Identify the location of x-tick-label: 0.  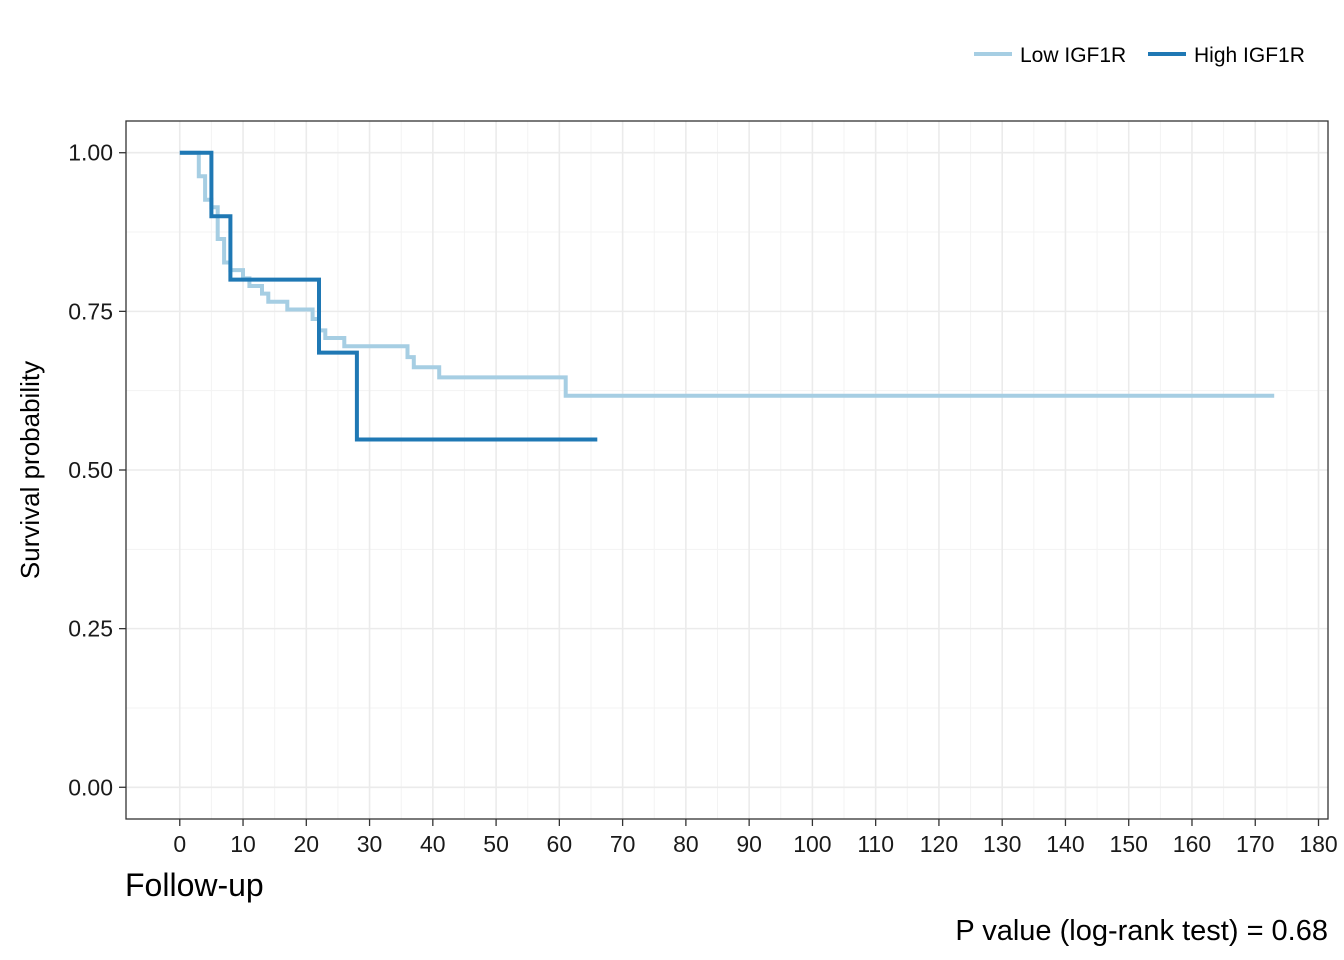
(179, 844).